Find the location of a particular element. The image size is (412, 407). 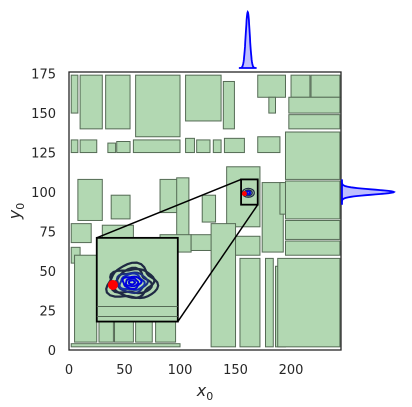

true-position-marker-zoomed is located at coordinates (112, 284).